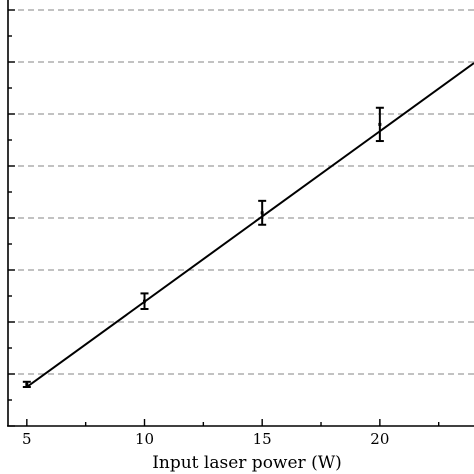  I want to click on x-axis-ticks, so click(233, 422).